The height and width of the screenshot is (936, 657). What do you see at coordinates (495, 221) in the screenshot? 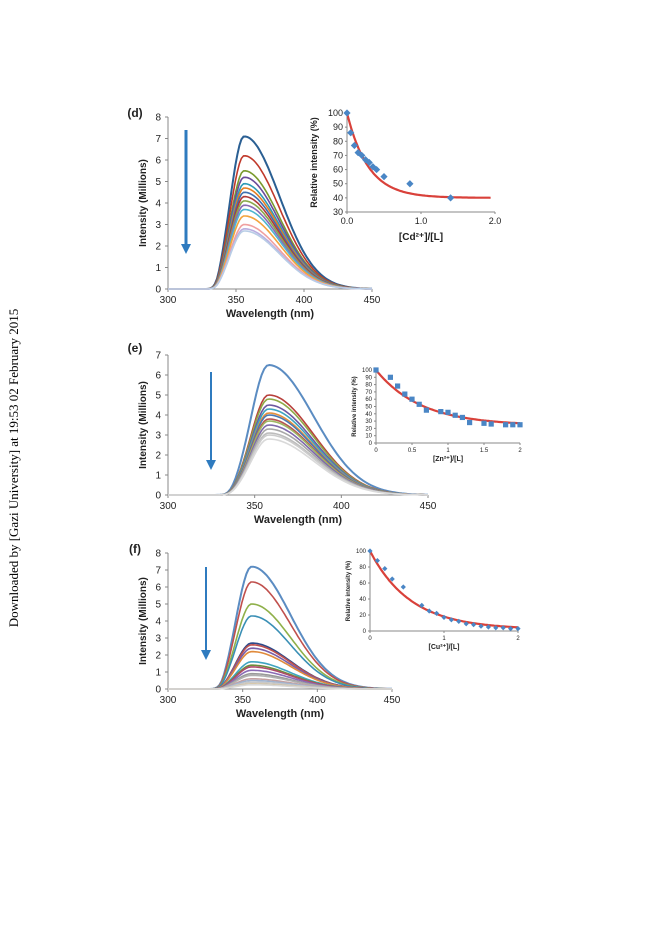
I see `inset-x-tick-label: 2.0` at bounding box center [495, 221].